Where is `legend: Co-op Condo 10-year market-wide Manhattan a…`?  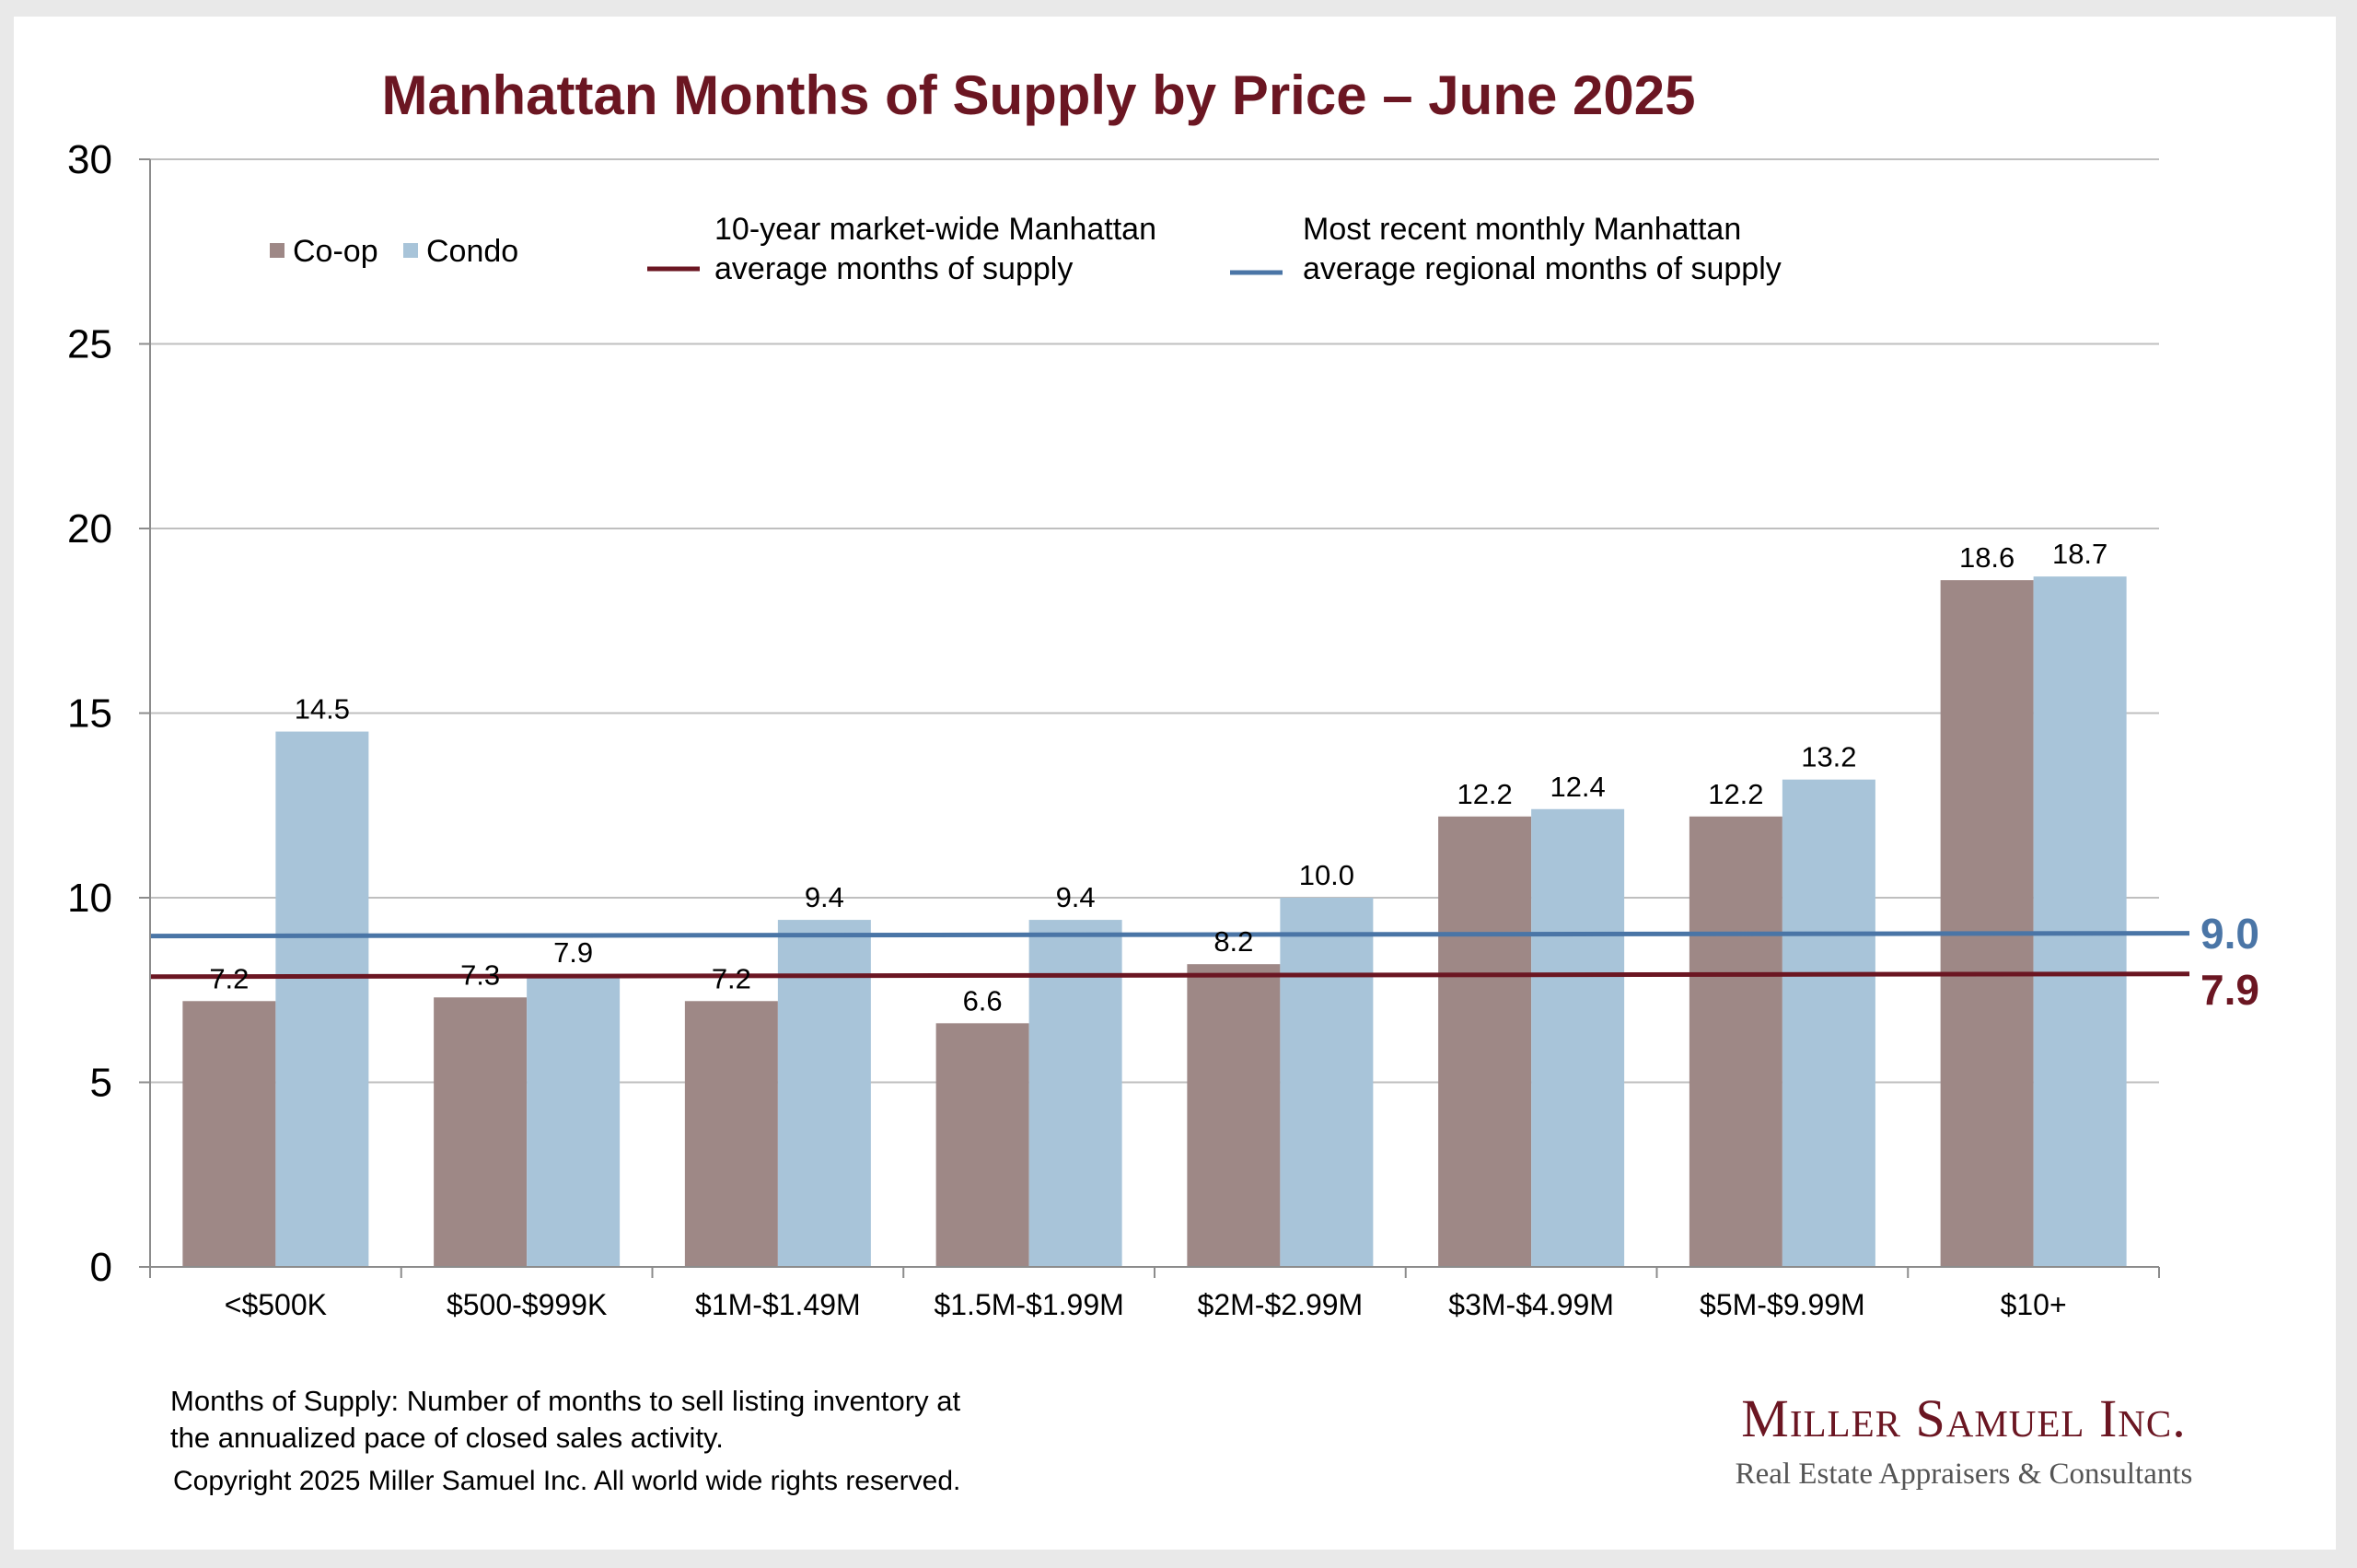
legend: Co-op Condo 10-year market-wide Manhattan a… is located at coordinates (1026, 249).